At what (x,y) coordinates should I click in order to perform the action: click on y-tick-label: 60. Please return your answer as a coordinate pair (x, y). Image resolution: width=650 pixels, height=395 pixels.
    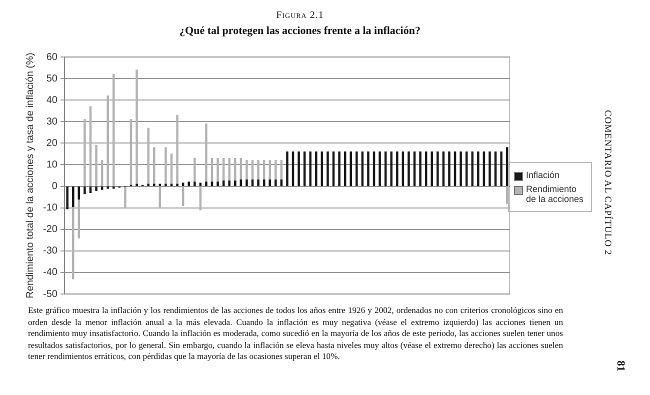
    Looking at the image, I should click on (52, 57).